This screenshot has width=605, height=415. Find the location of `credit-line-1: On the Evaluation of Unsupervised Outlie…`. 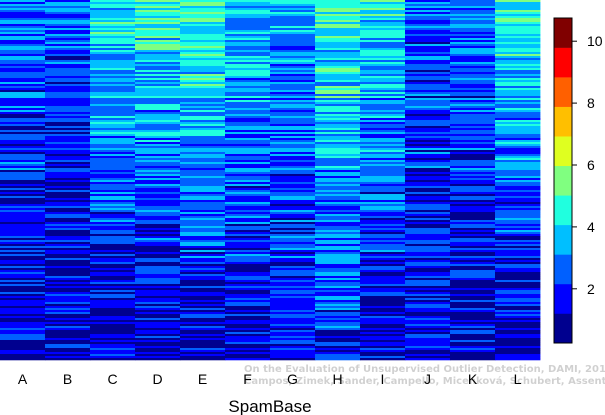

credit-line-1: On the Evaluation of Unsupervised Outlie… is located at coordinates (424, 369).